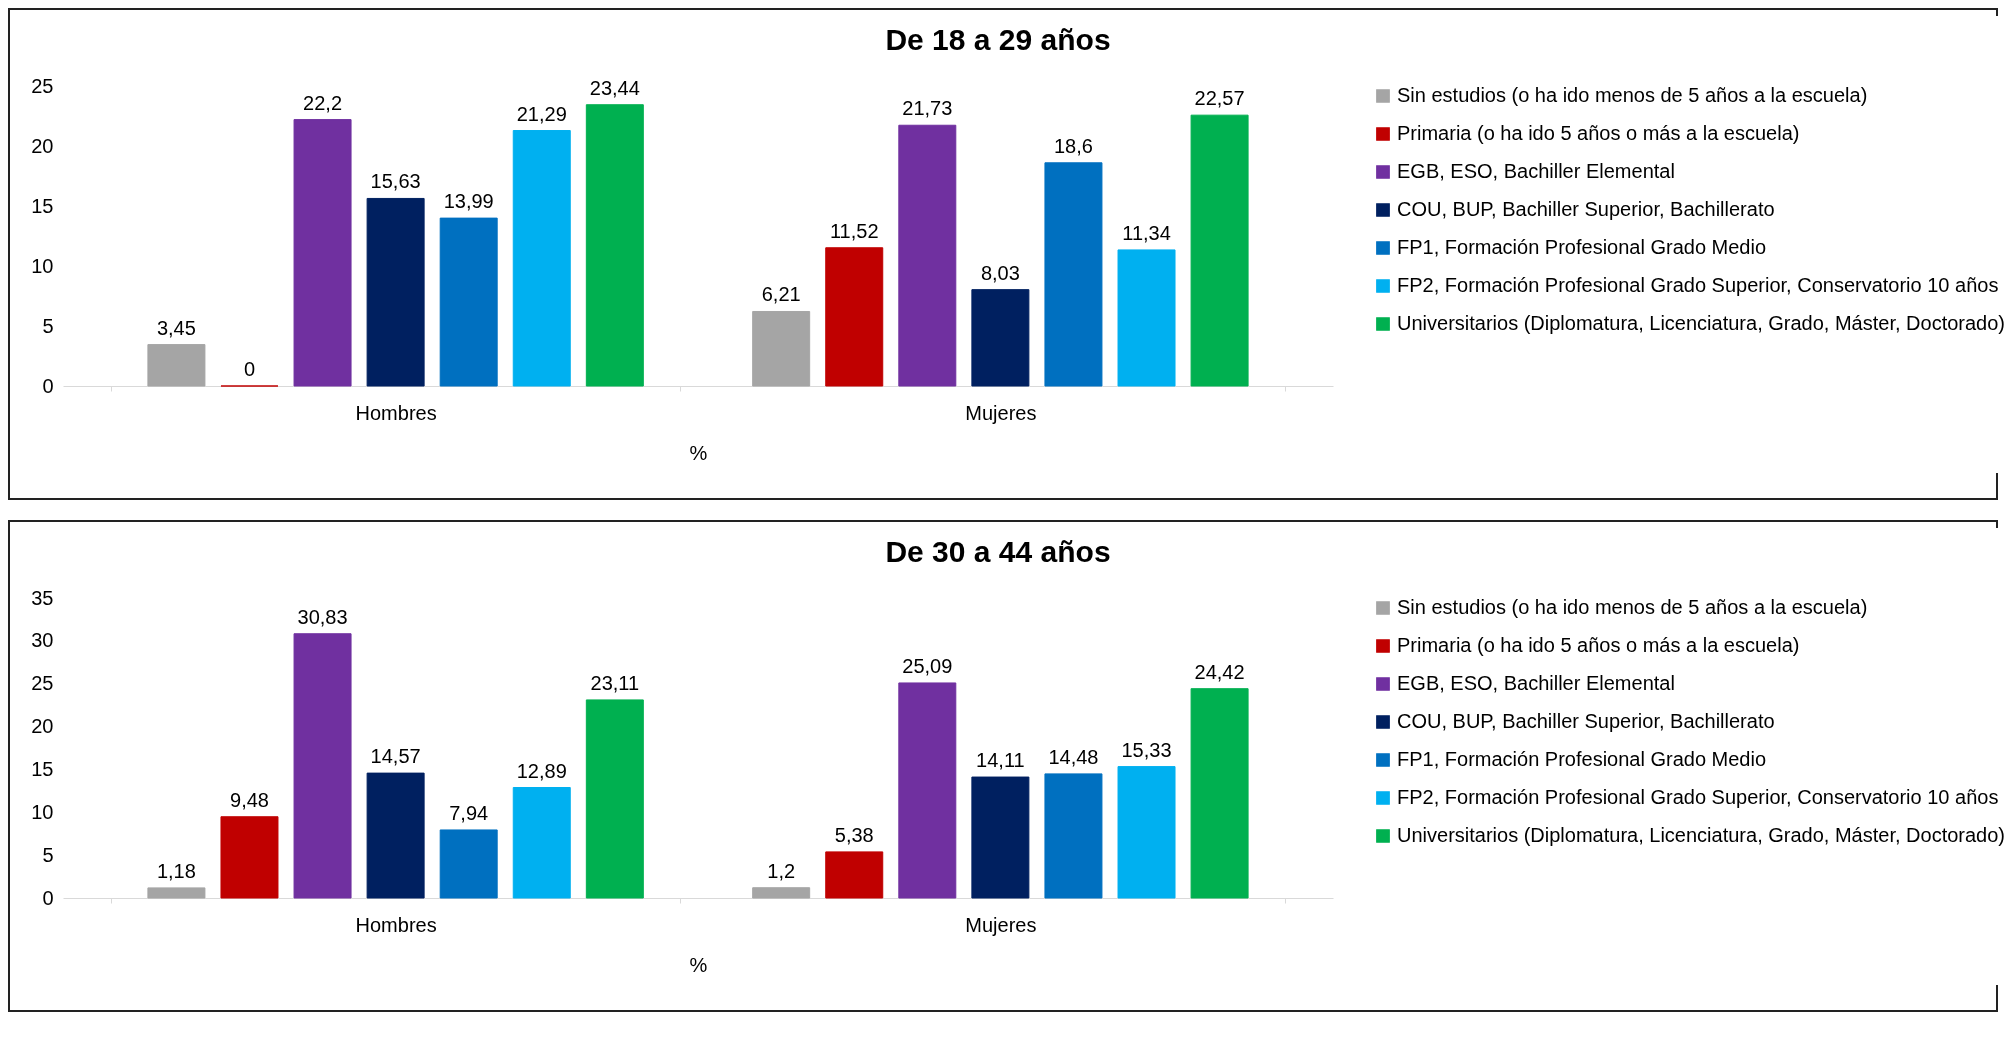 This screenshot has width=2016, height=1057. Describe the element at coordinates (1146, 232) in the screenshot. I see `data-label: 11,34` at that location.